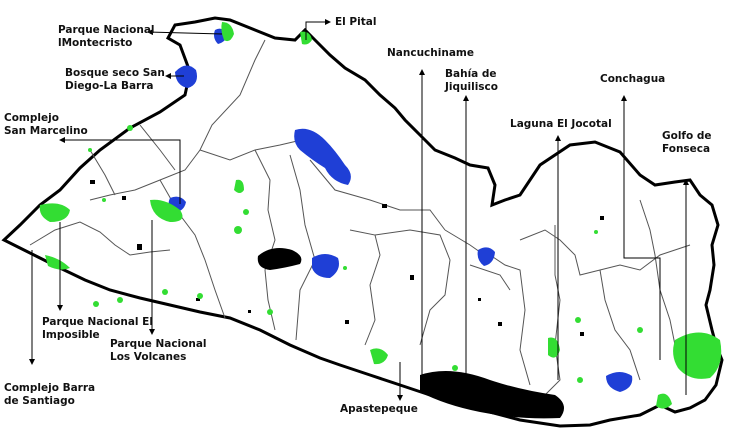 The height and width of the screenshot is (434, 734). I want to click on label-bosque-seco: Bosque seco San Diego-La Barra, so click(115, 79).